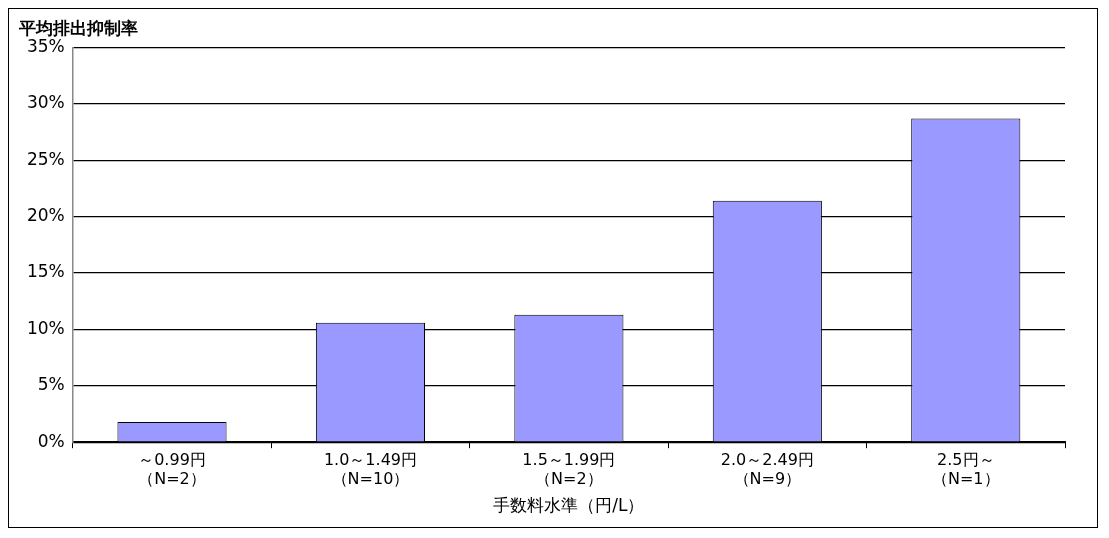  What do you see at coordinates (51, 384) in the screenshot?
I see `y-tick-label: 5%` at bounding box center [51, 384].